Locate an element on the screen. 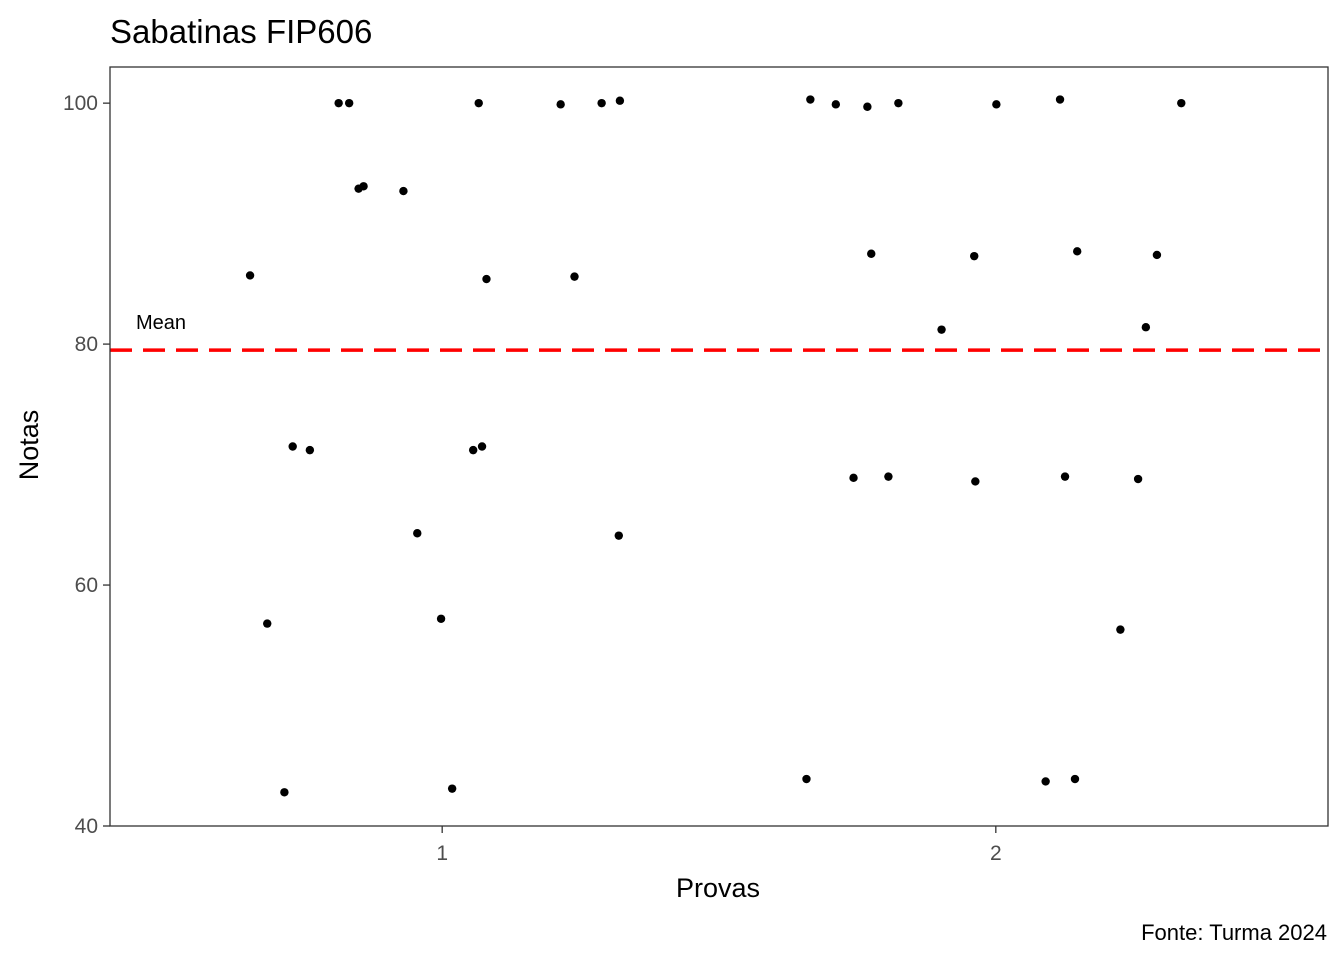 Image resolution: width=1344 pixels, height=960 pixels. chart-caption: Fonte: Turma 2024 is located at coordinates (1234, 932).